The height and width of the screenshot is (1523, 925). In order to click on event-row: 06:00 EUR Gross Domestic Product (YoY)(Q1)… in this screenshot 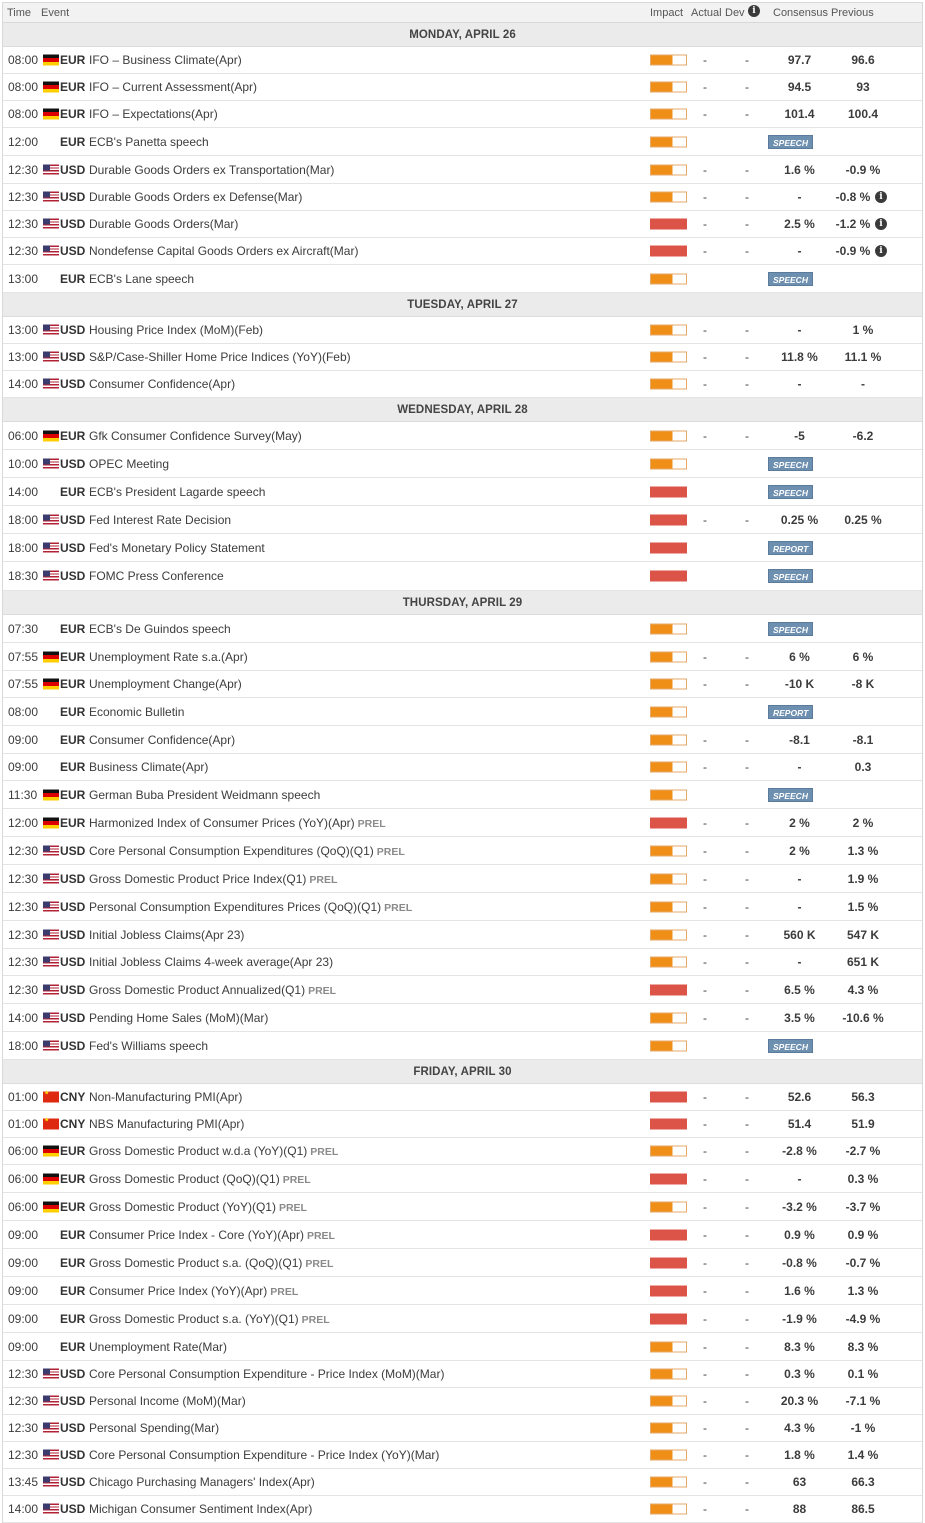, I will do `click(462, 1207)`.